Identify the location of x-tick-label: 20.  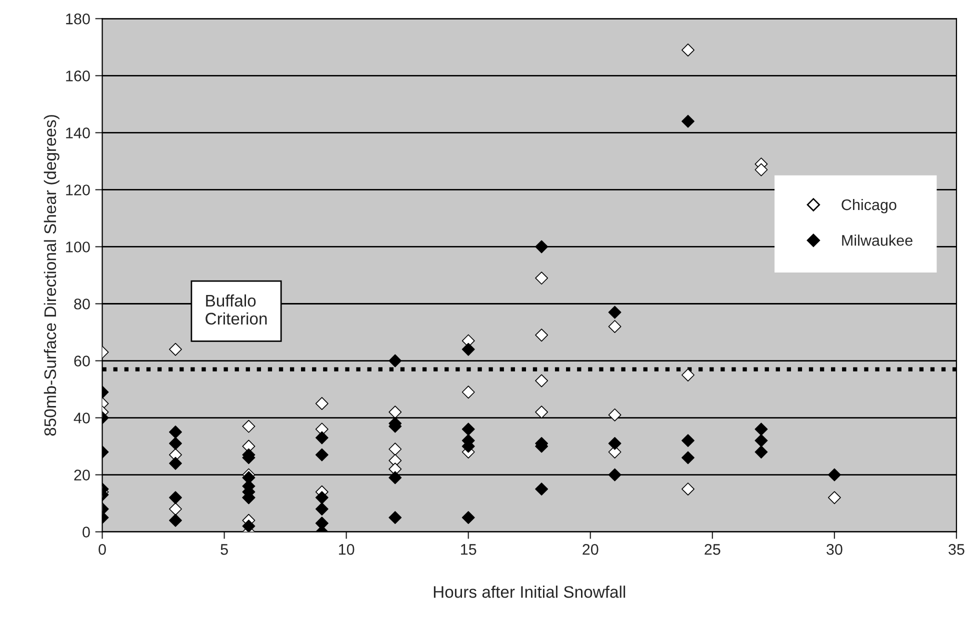
(590, 549).